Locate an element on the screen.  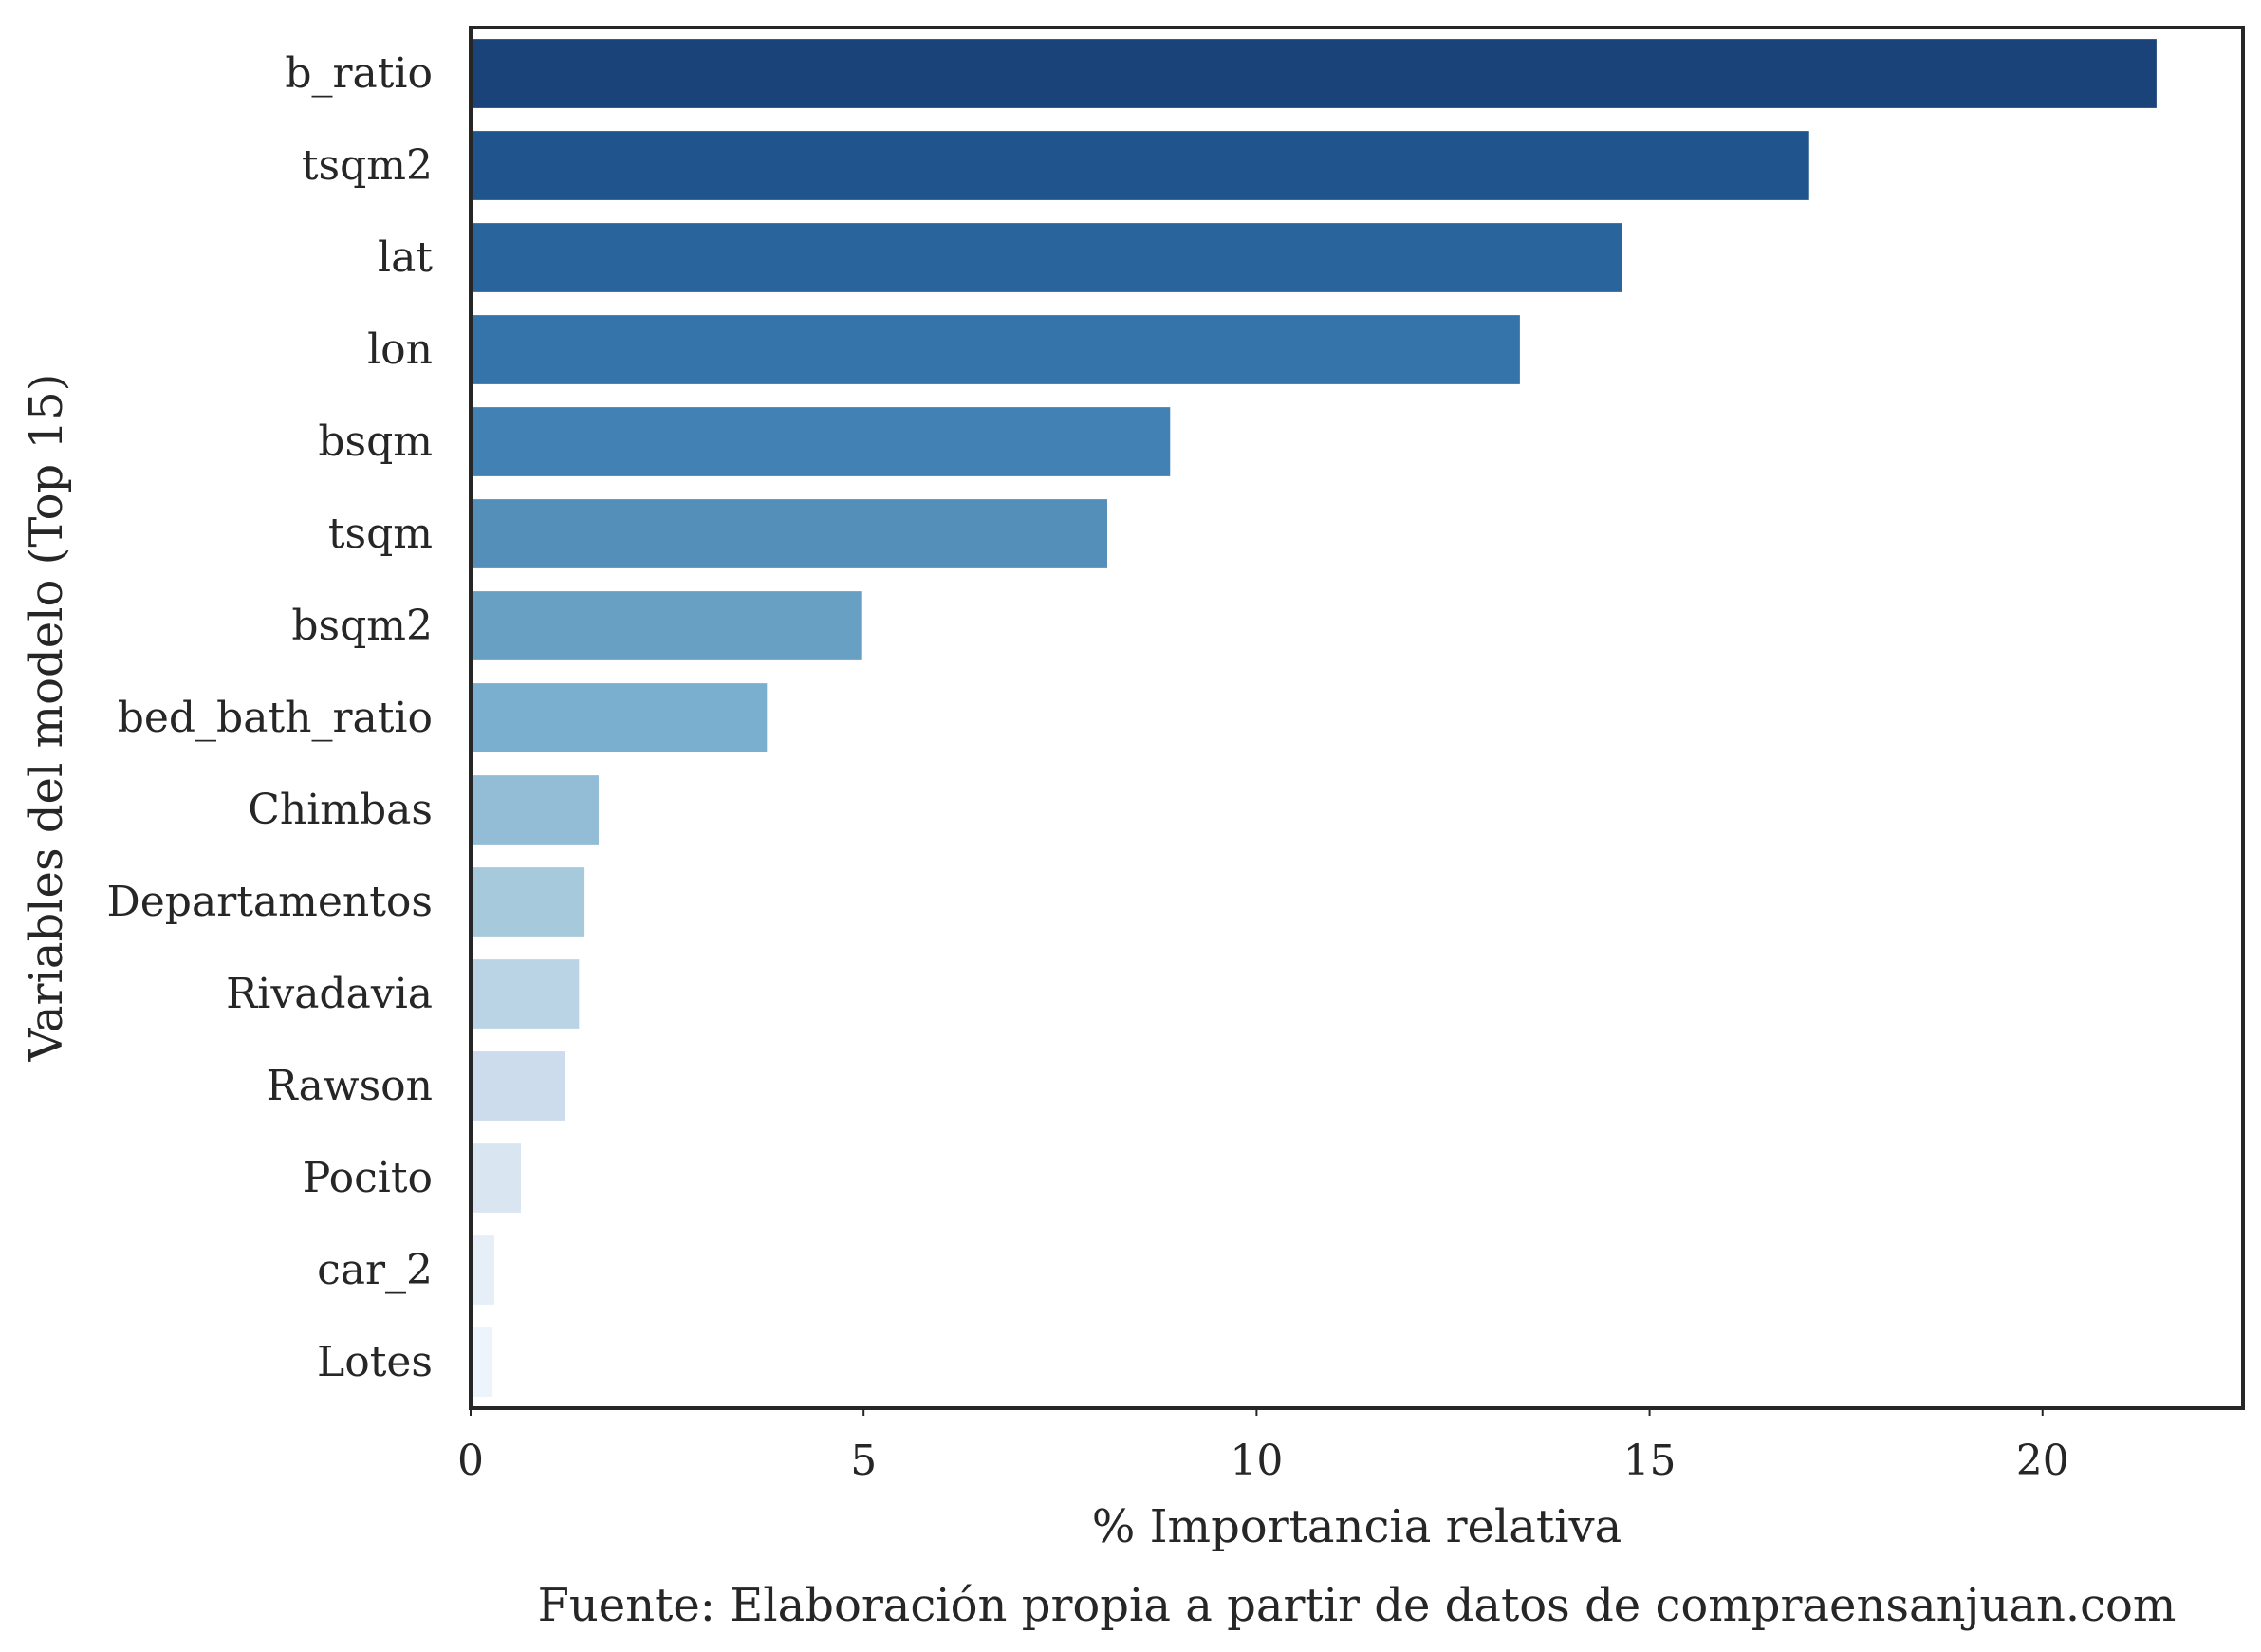
bar-bsqm2 is located at coordinates (666, 625).